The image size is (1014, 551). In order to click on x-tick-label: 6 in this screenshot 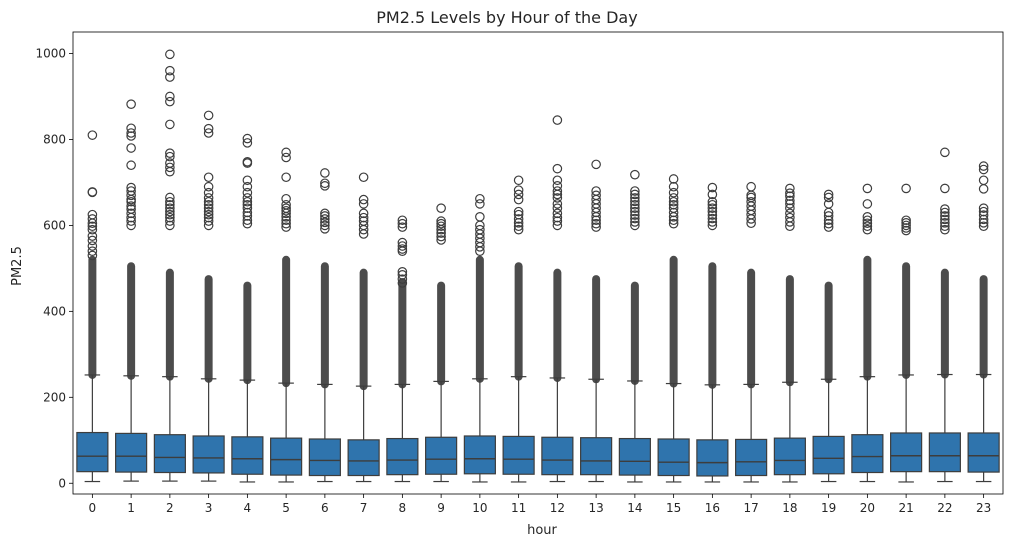, I will do `click(325, 508)`.